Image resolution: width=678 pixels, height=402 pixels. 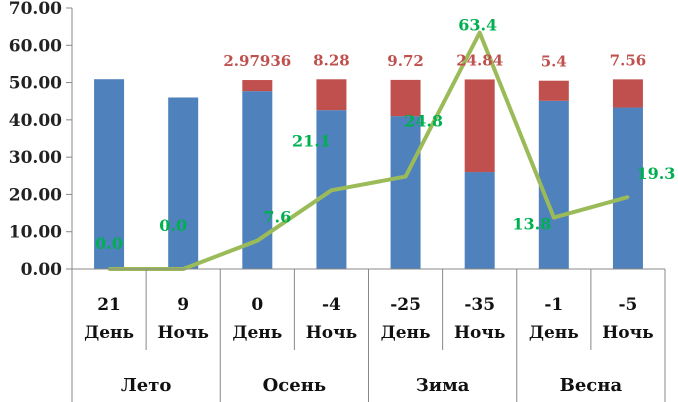 I want to click on x-temp-label: 0, so click(x=257, y=305).